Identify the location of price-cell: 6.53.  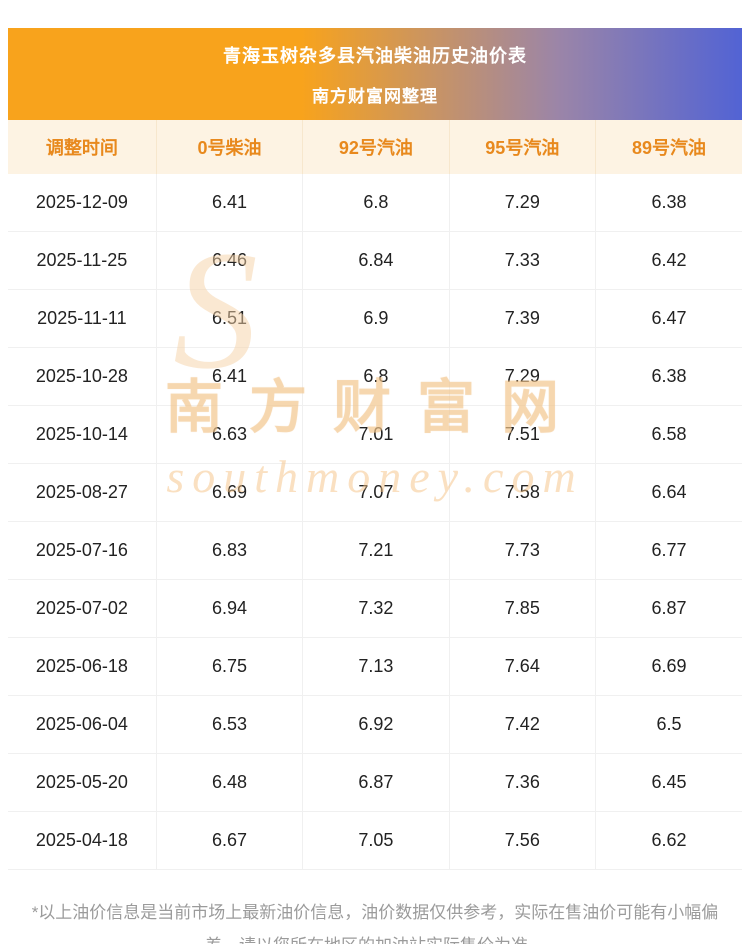
(229, 724).